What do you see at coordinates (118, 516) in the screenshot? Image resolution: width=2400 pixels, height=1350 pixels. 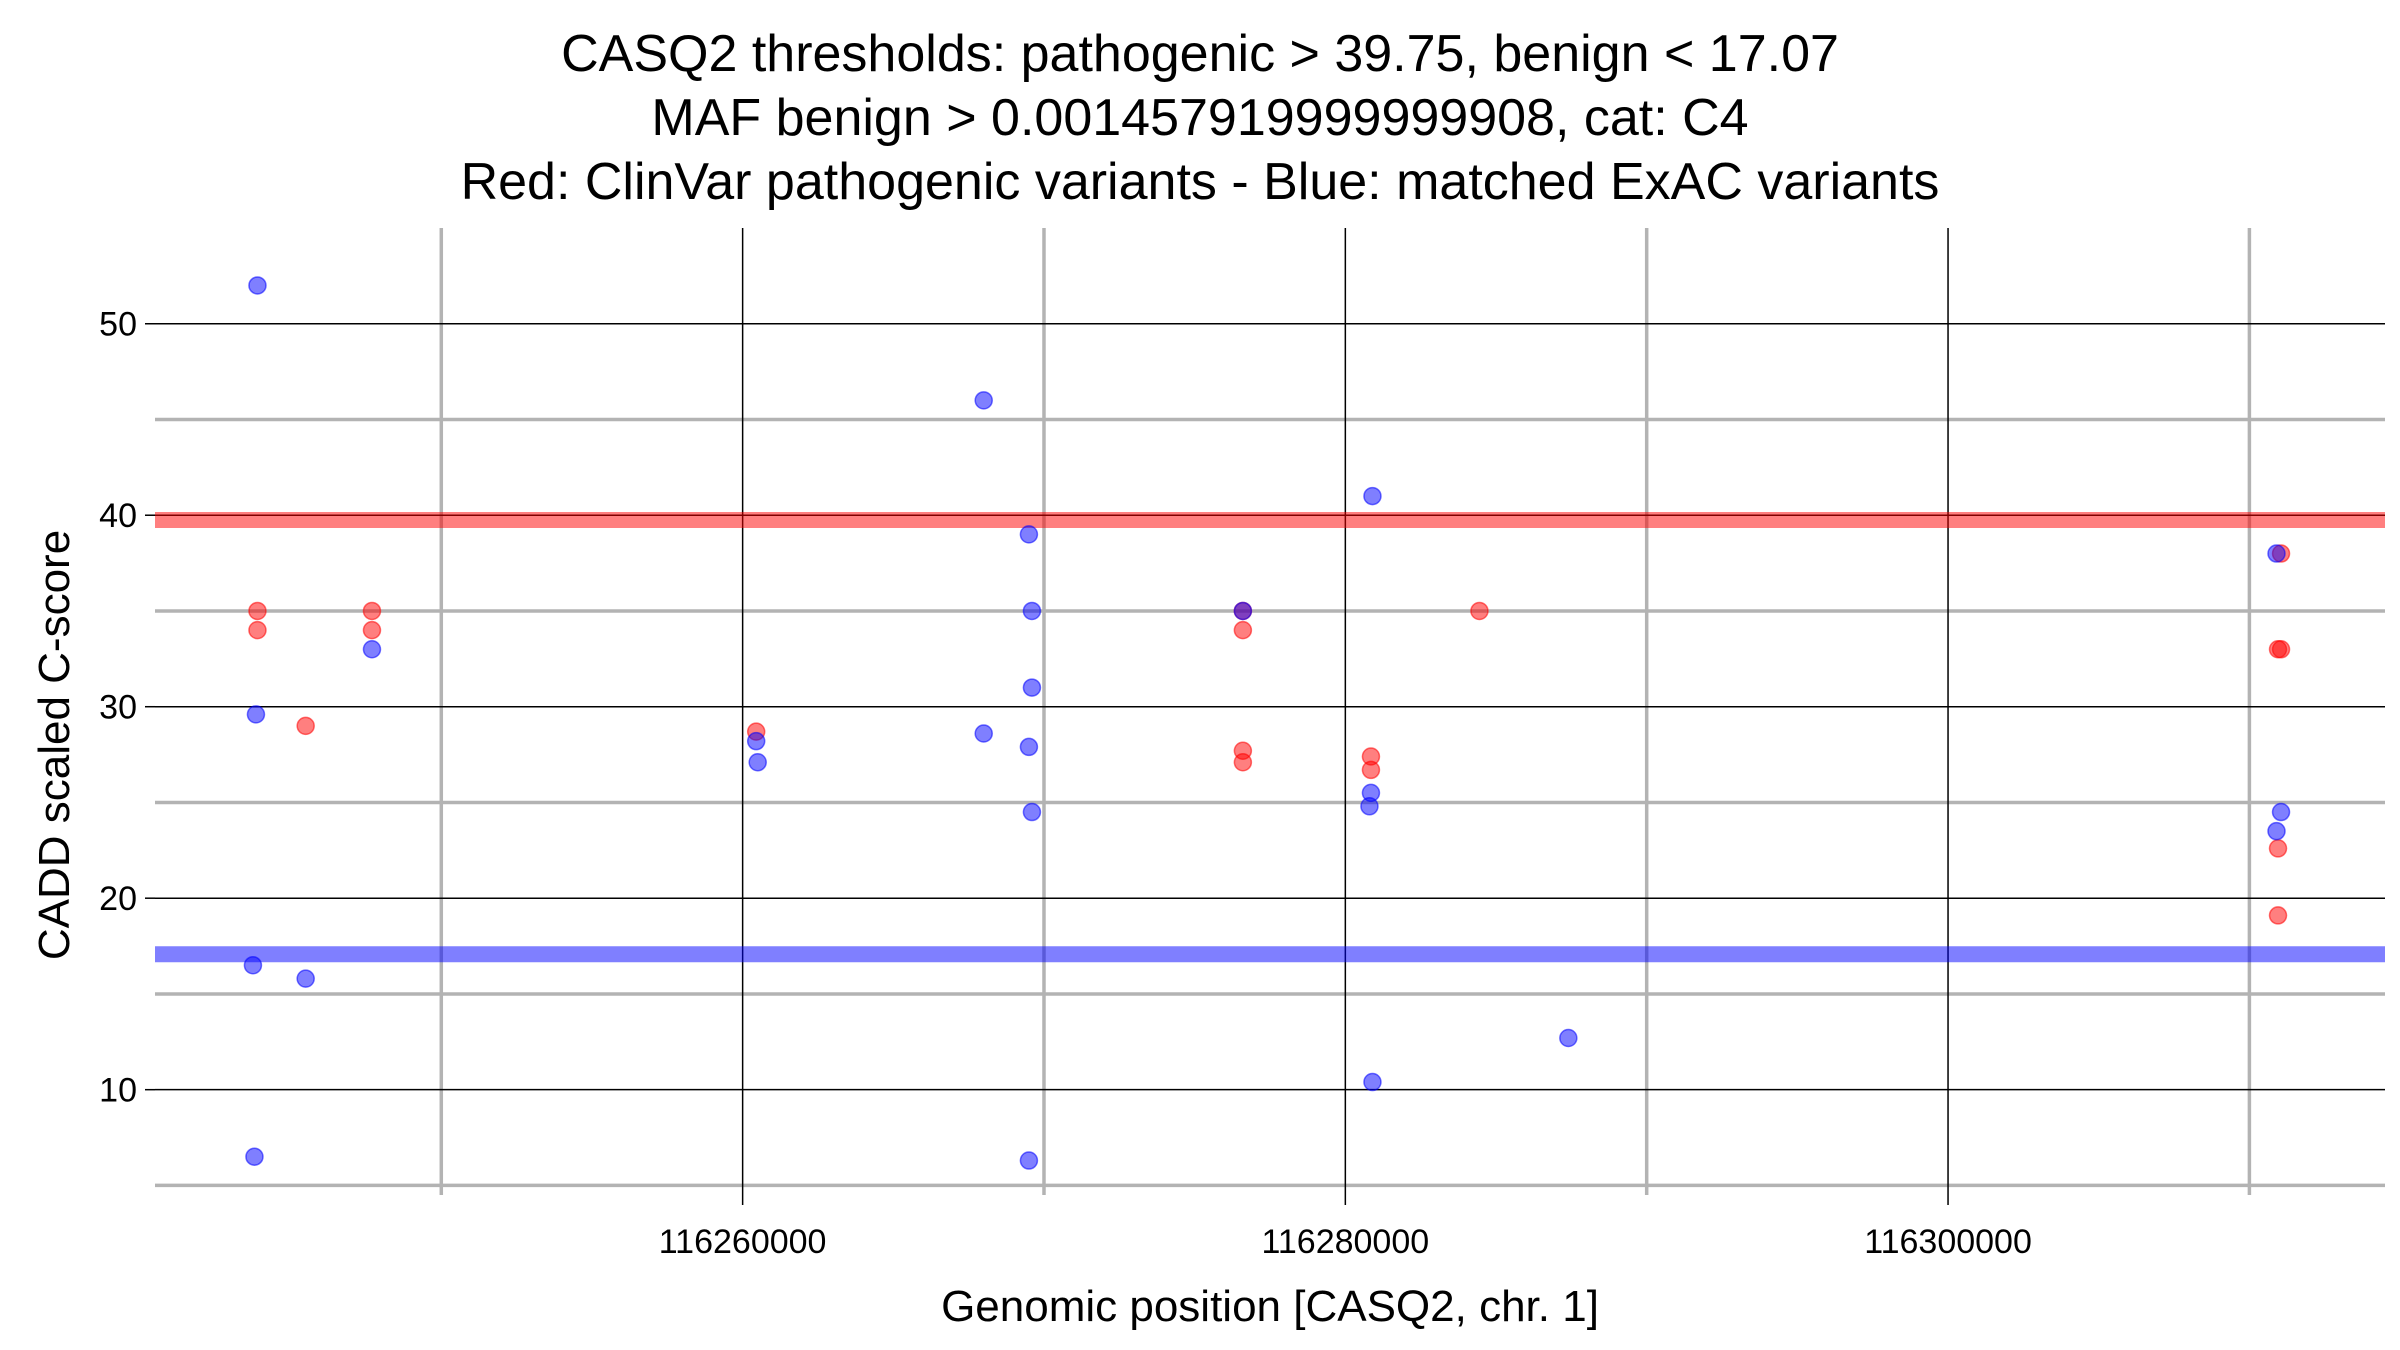 I see `y-tick-label: 40` at bounding box center [118, 516].